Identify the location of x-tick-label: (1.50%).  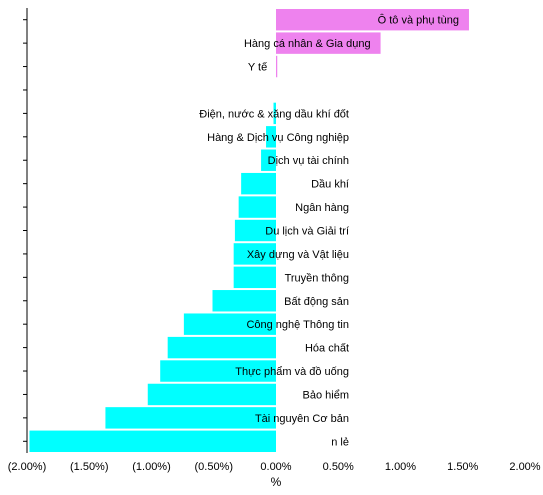
(89, 467).